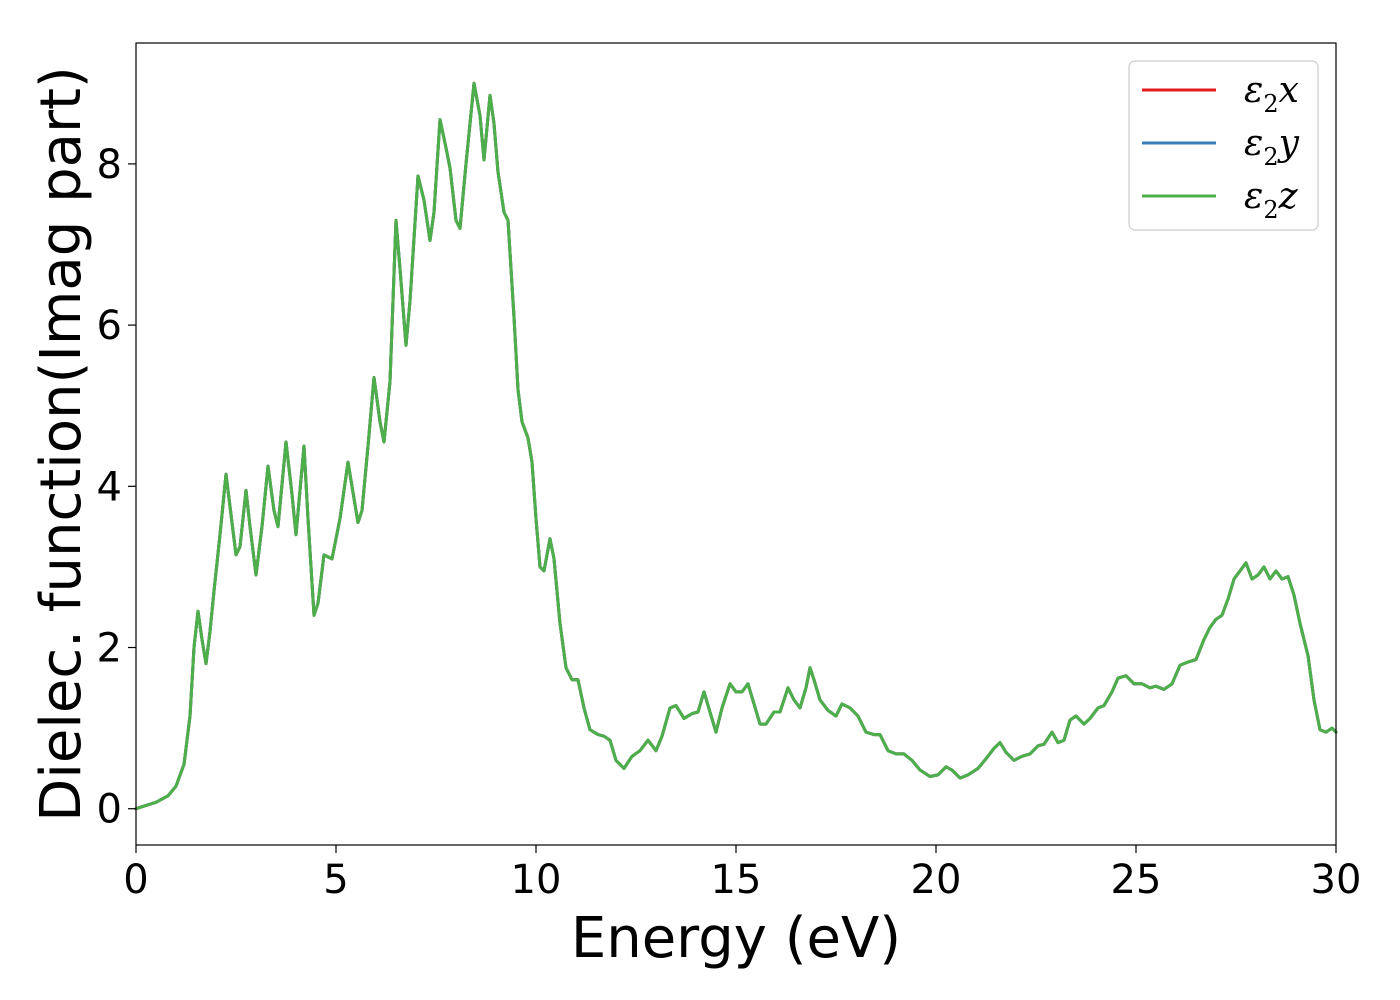 Image resolution: width=1400 pixels, height=1000 pixels. I want to click on legend-label-z: ε2z, so click(1271, 200).